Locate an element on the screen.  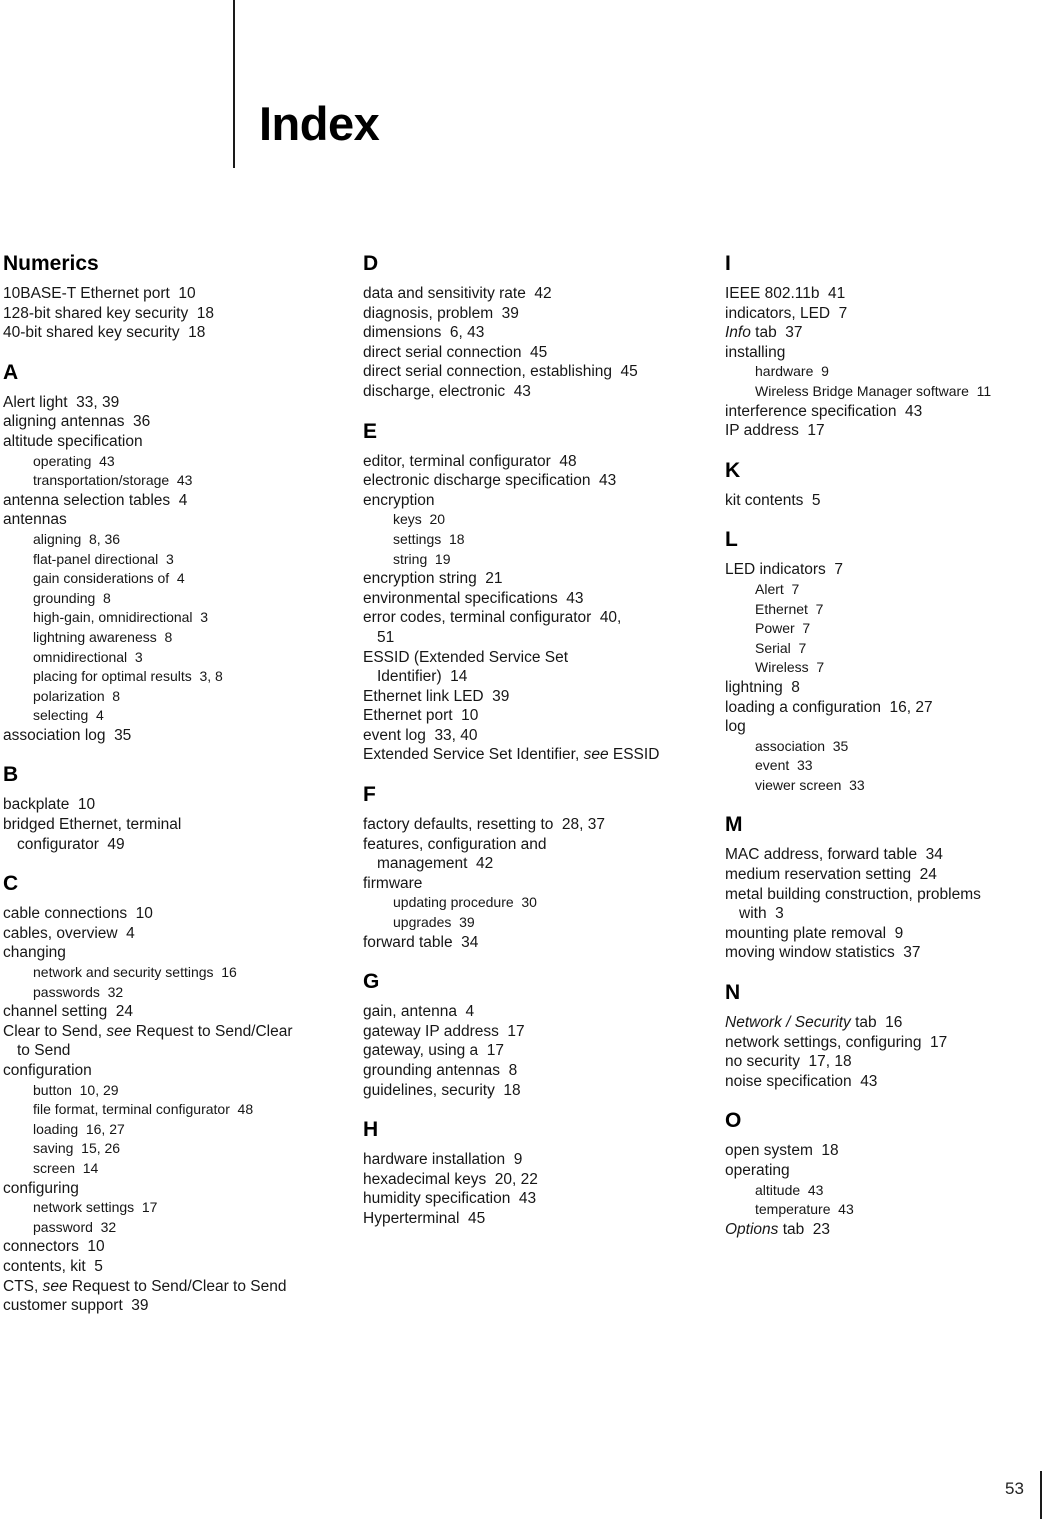
index-entry: hardware installation 9 is located at coordinates (443, 1160).